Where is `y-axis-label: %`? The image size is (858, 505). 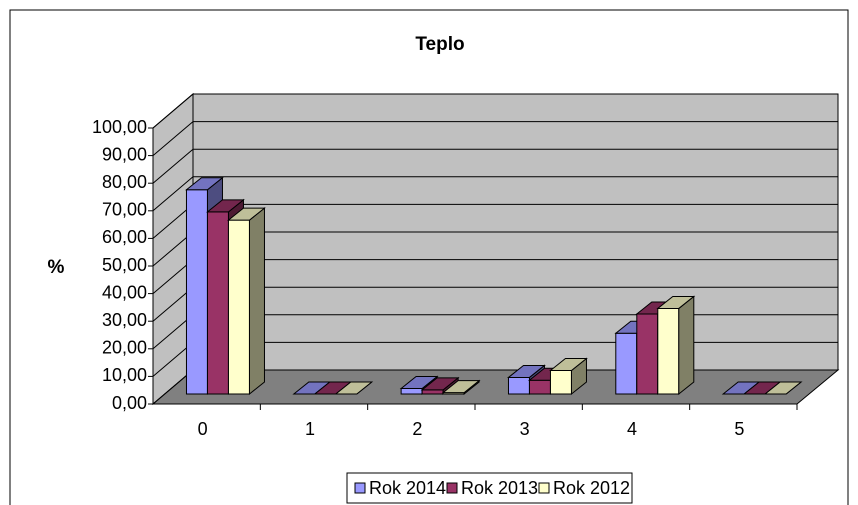
y-axis-label: % is located at coordinates (56, 267).